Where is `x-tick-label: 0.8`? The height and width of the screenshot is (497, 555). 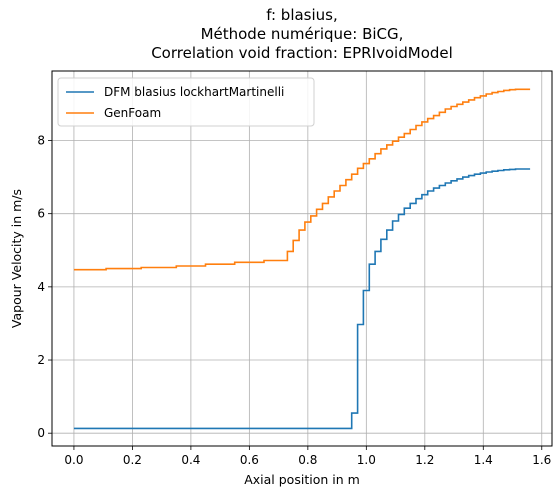
x-tick-label: 0.8 is located at coordinates (307, 460).